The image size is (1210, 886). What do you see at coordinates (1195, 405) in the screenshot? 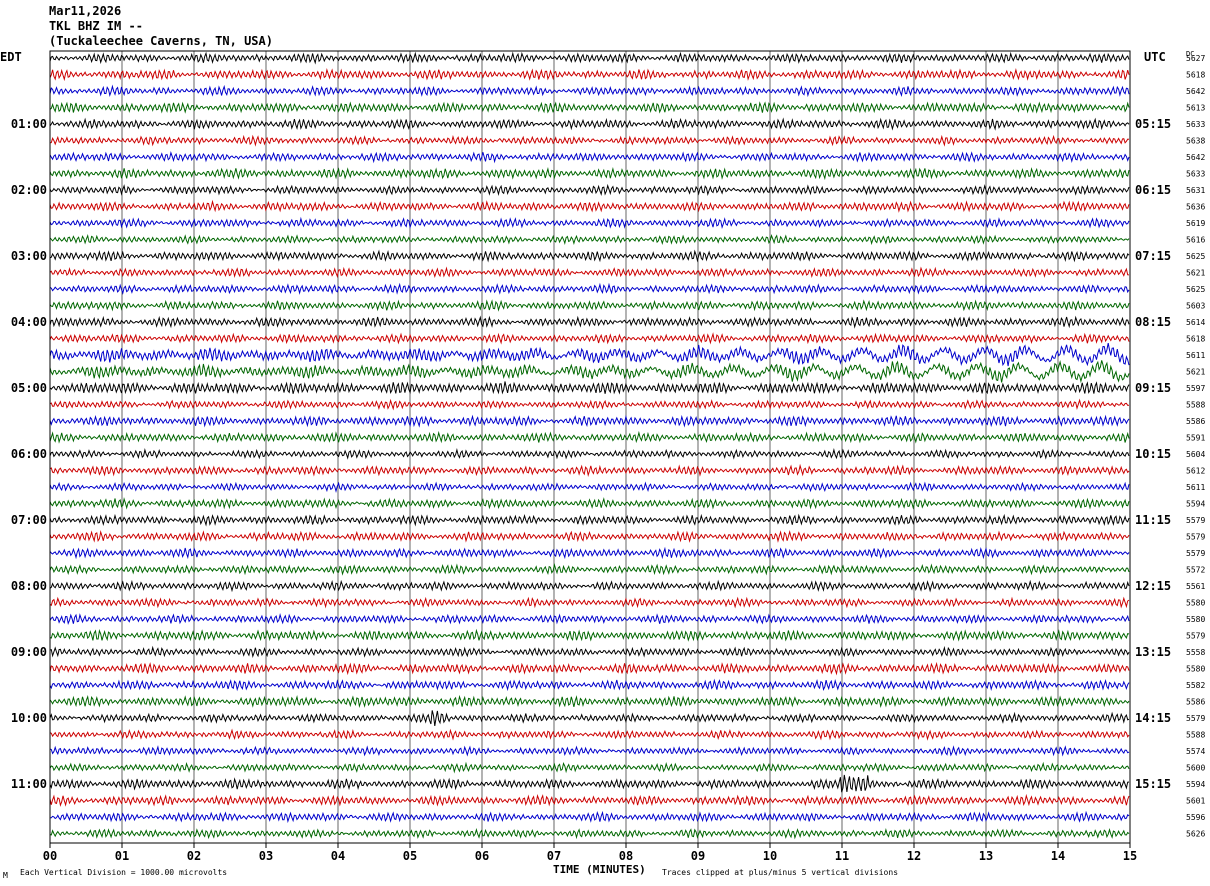
I see `dc-offset-row-22: 5588` at bounding box center [1195, 405].